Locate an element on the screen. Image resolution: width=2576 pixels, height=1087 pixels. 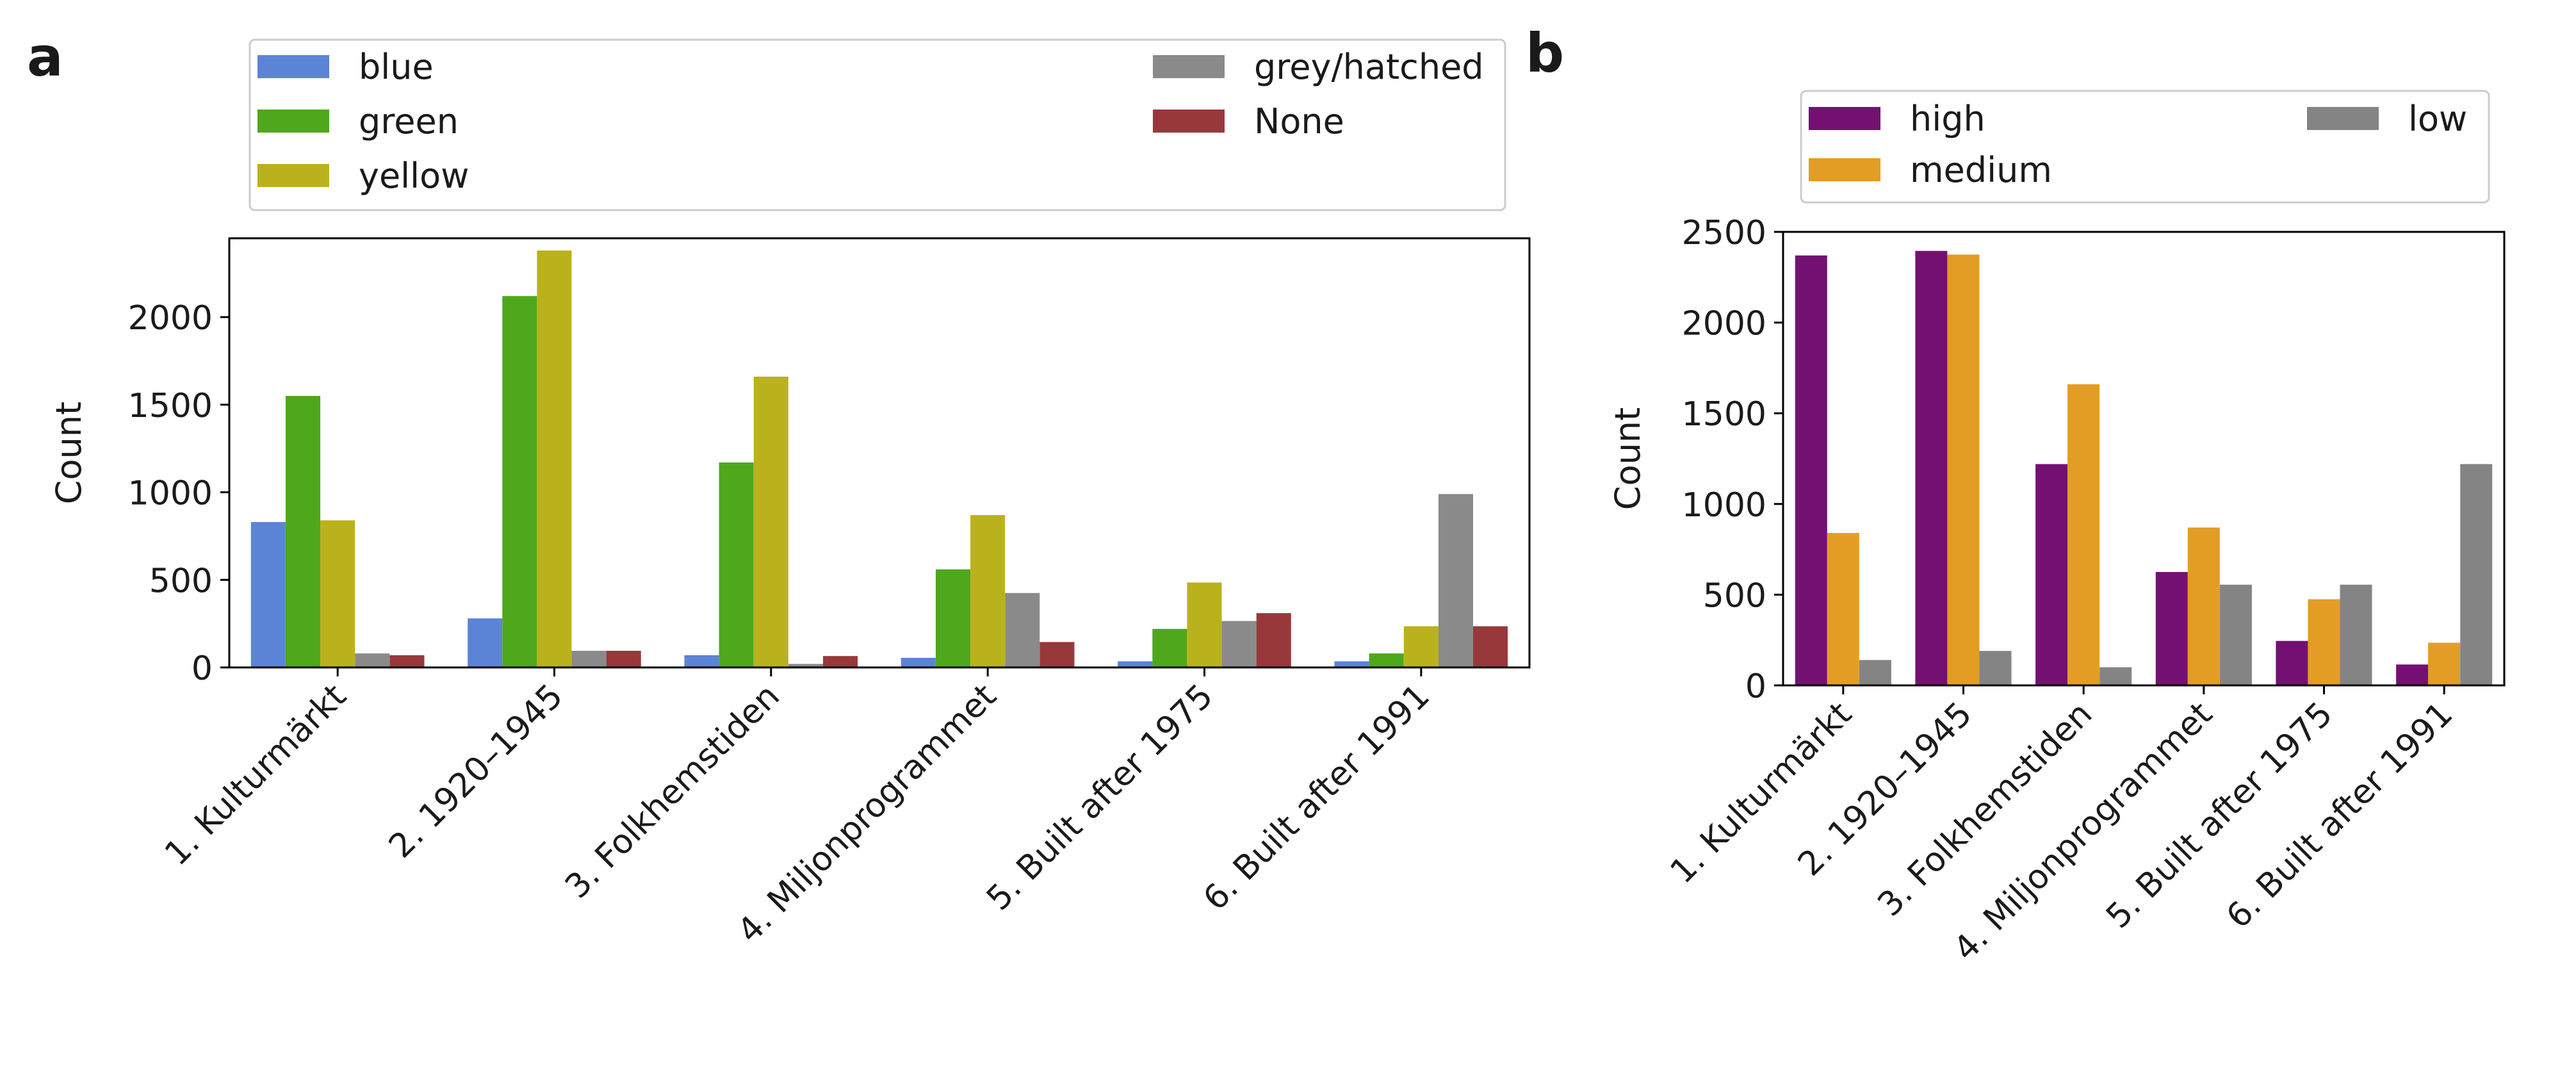
plot-frame is located at coordinates (2144, 459).